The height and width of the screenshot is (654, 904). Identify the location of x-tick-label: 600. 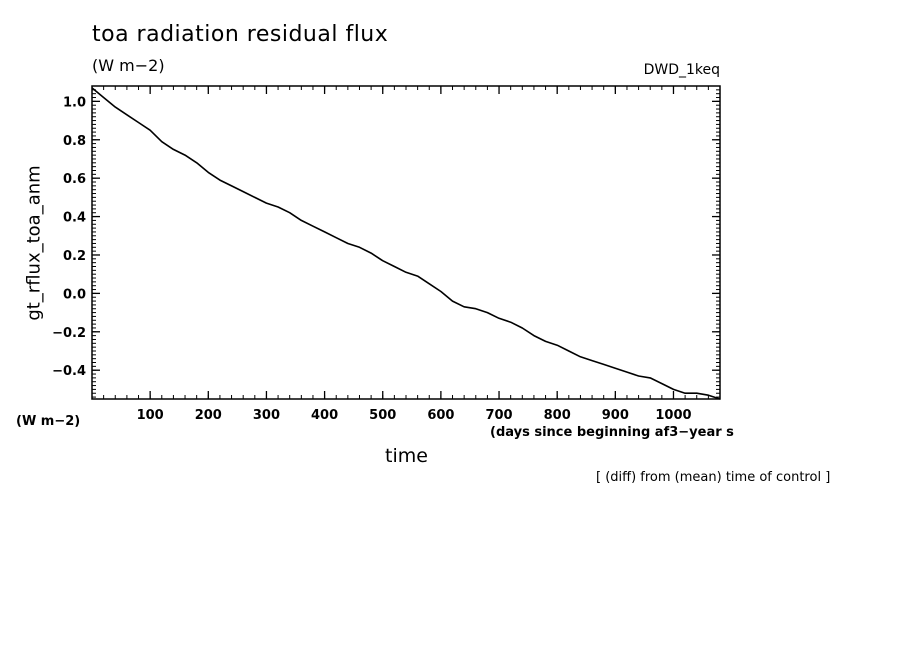
(440, 415).